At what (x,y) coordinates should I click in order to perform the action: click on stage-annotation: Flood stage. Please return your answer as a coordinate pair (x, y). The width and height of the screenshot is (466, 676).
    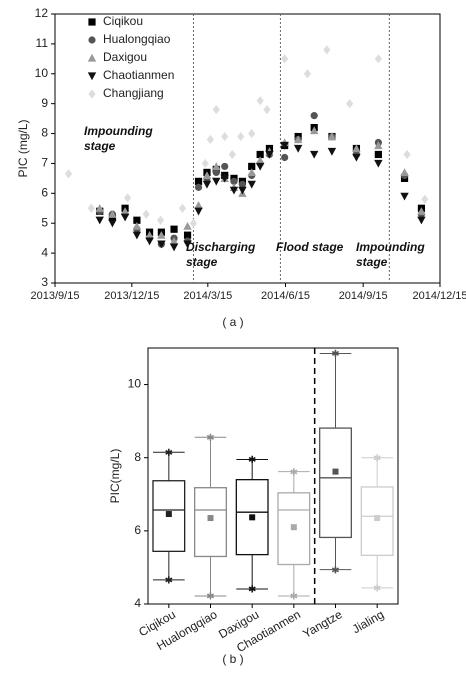
    Looking at the image, I should click on (310, 247).